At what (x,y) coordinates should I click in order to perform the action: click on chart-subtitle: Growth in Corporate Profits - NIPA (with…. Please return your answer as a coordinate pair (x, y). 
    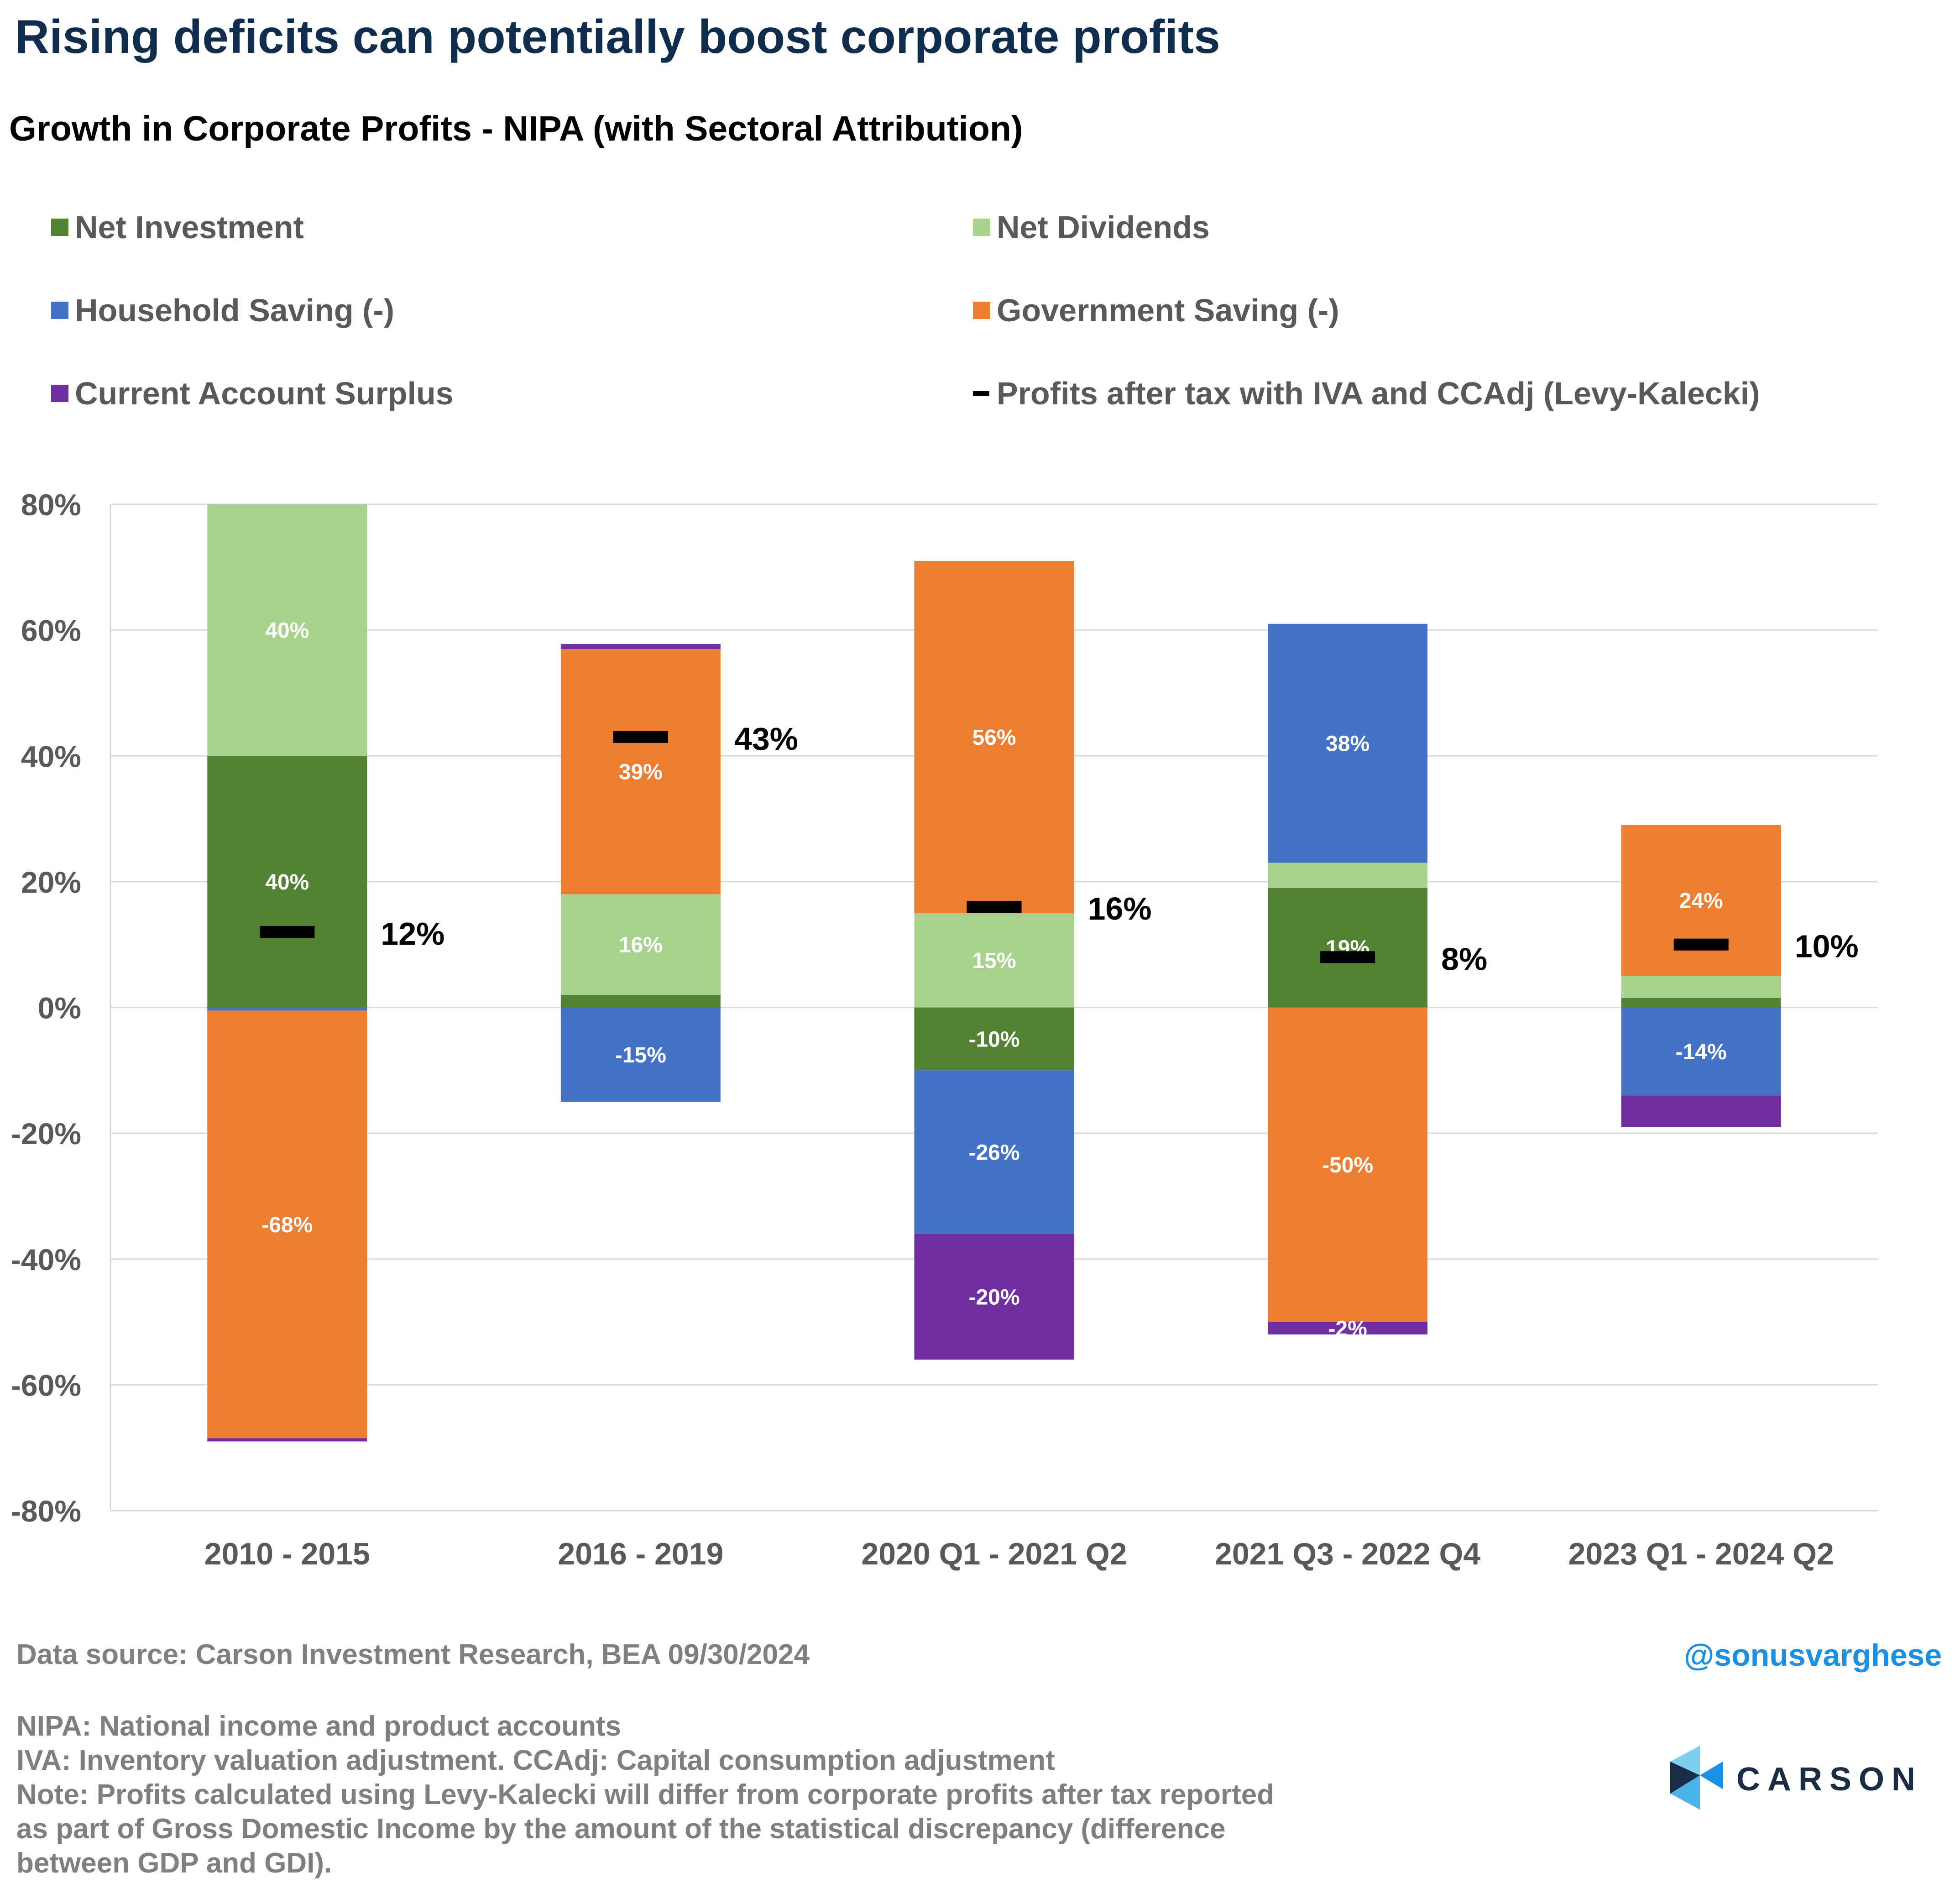
    Looking at the image, I should click on (516, 128).